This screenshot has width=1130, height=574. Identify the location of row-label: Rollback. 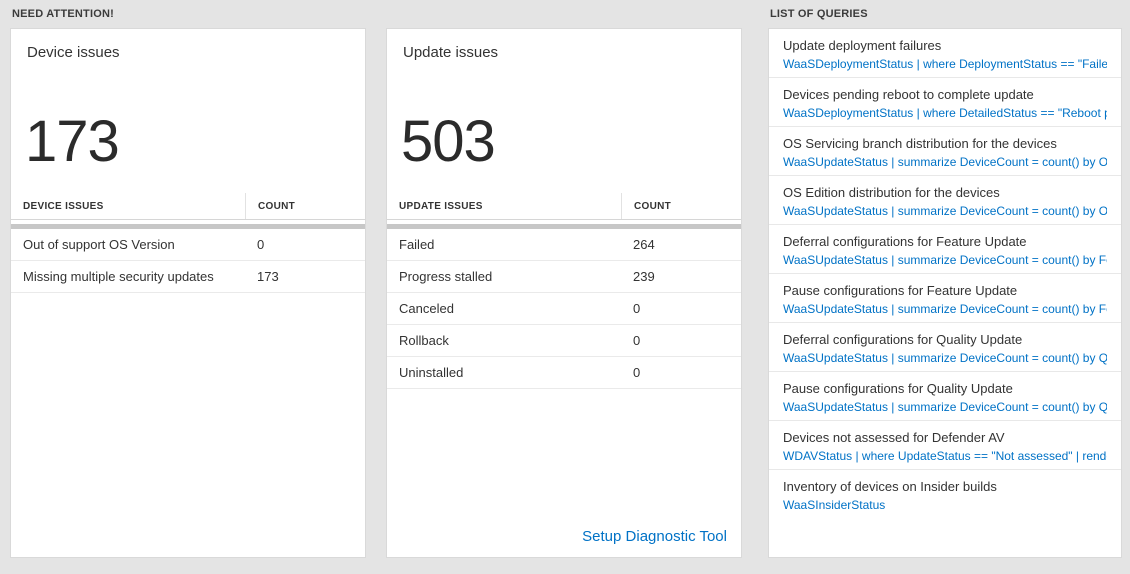
(424, 340).